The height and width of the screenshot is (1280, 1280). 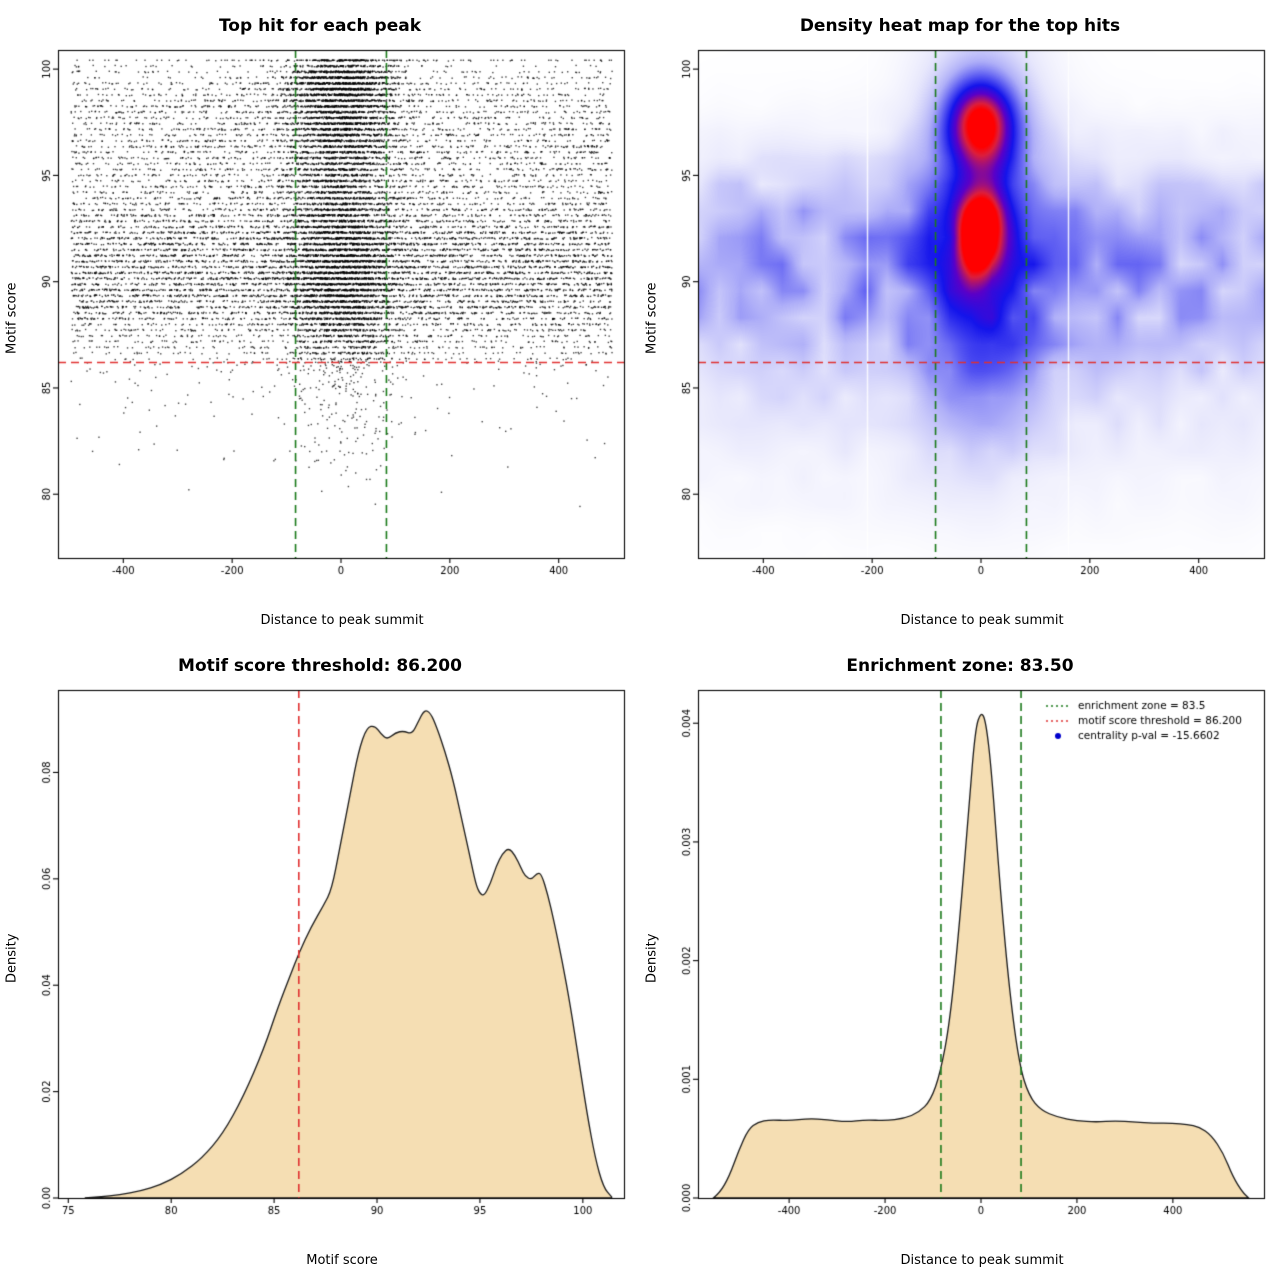 What do you see at coordinates (320, 26) in the screenshot?
I see `scatter-title: Top hit for each peak` at bounding box center [320, 26].